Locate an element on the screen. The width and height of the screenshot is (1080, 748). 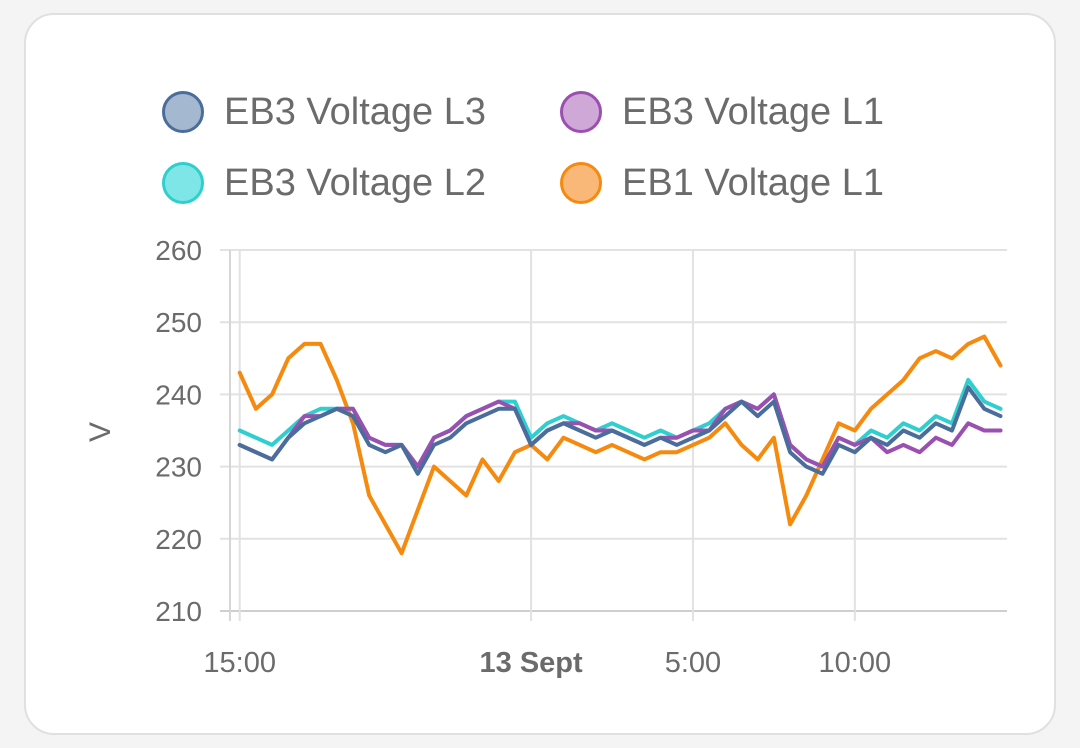
x-tick-label: 5:00 is located at coordinates (693, 663).